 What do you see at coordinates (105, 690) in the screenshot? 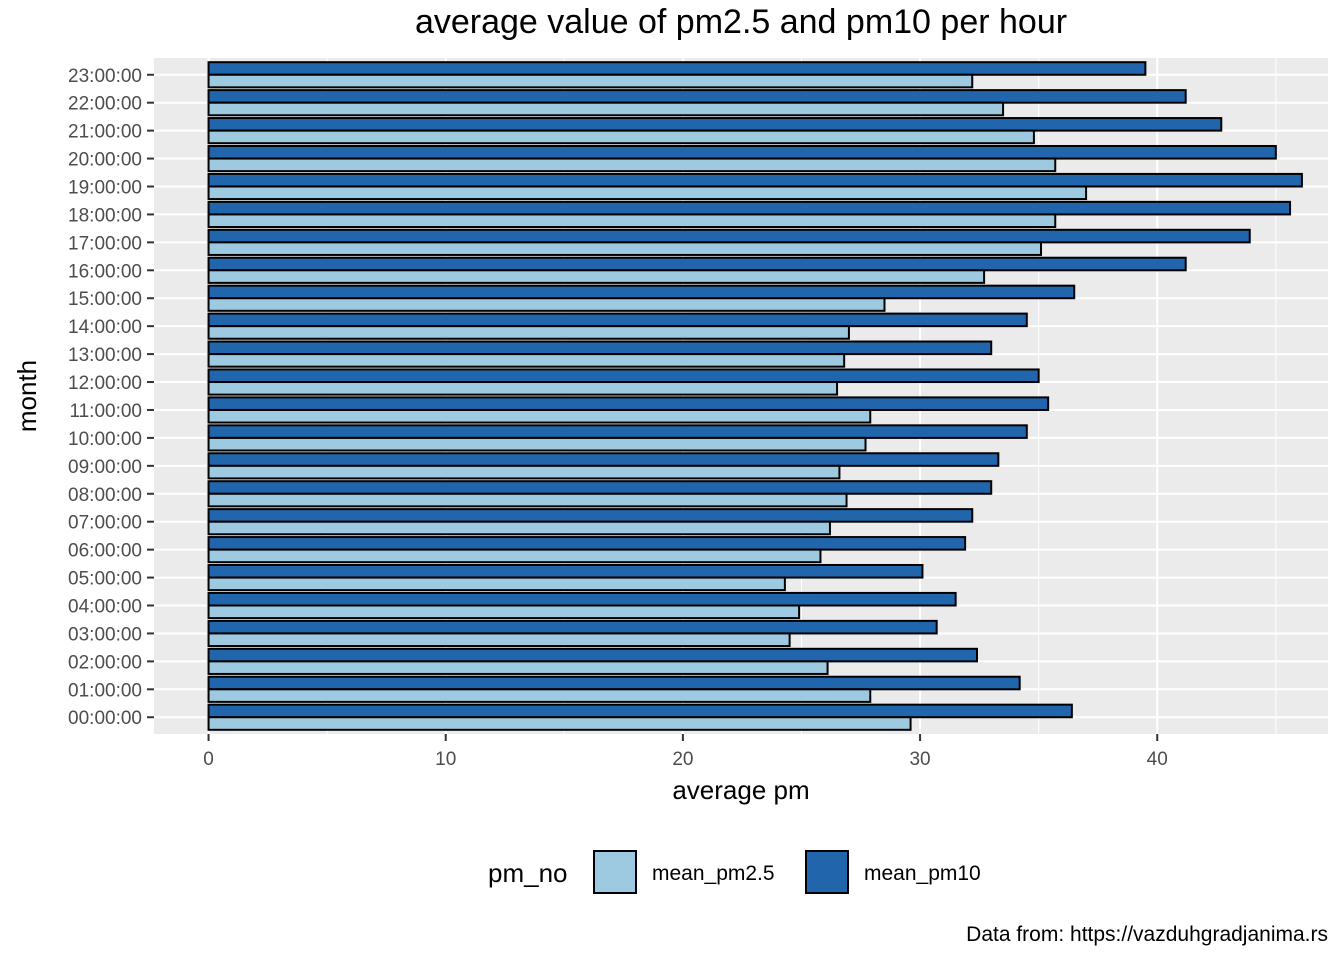
I see `y-tick-label: 01:00:00` at bounding box center [105, 690].